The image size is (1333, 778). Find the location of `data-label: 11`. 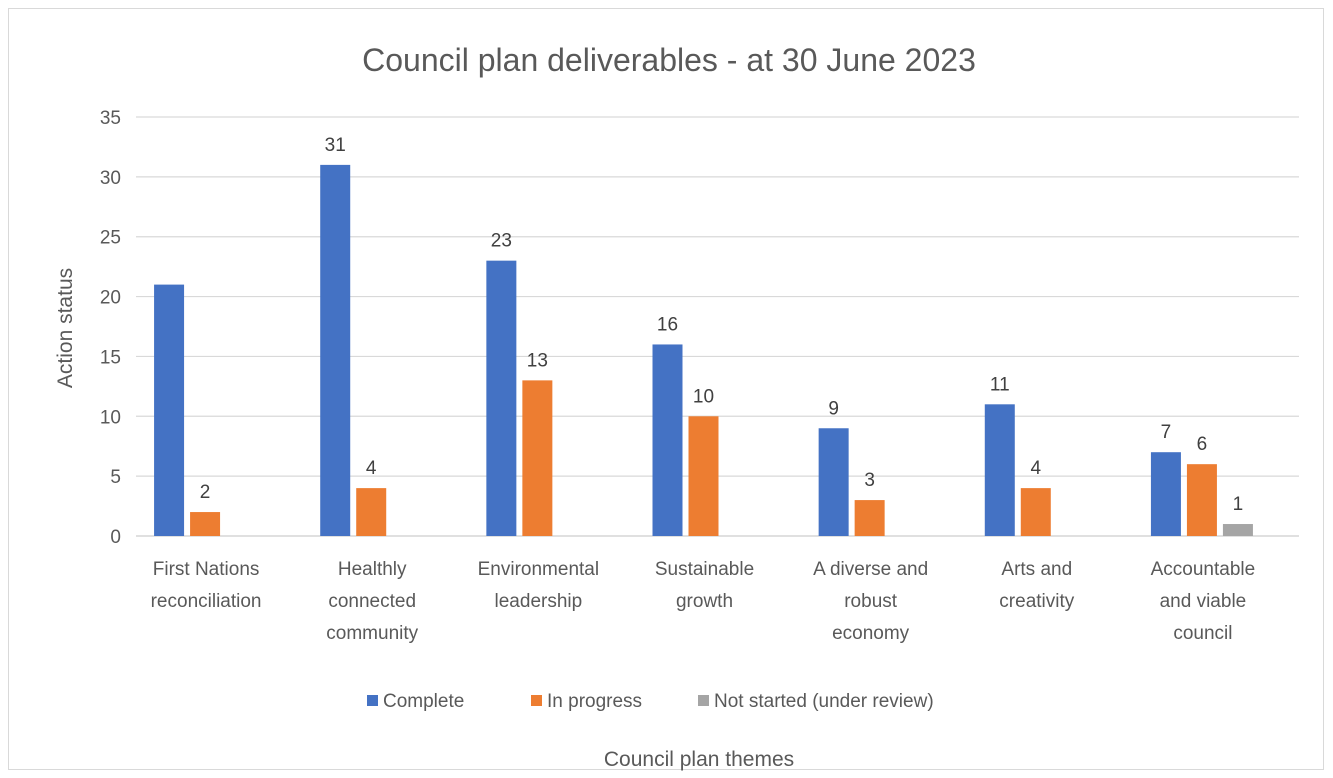

data-label: 11 is located at coordinates (1000, 384).